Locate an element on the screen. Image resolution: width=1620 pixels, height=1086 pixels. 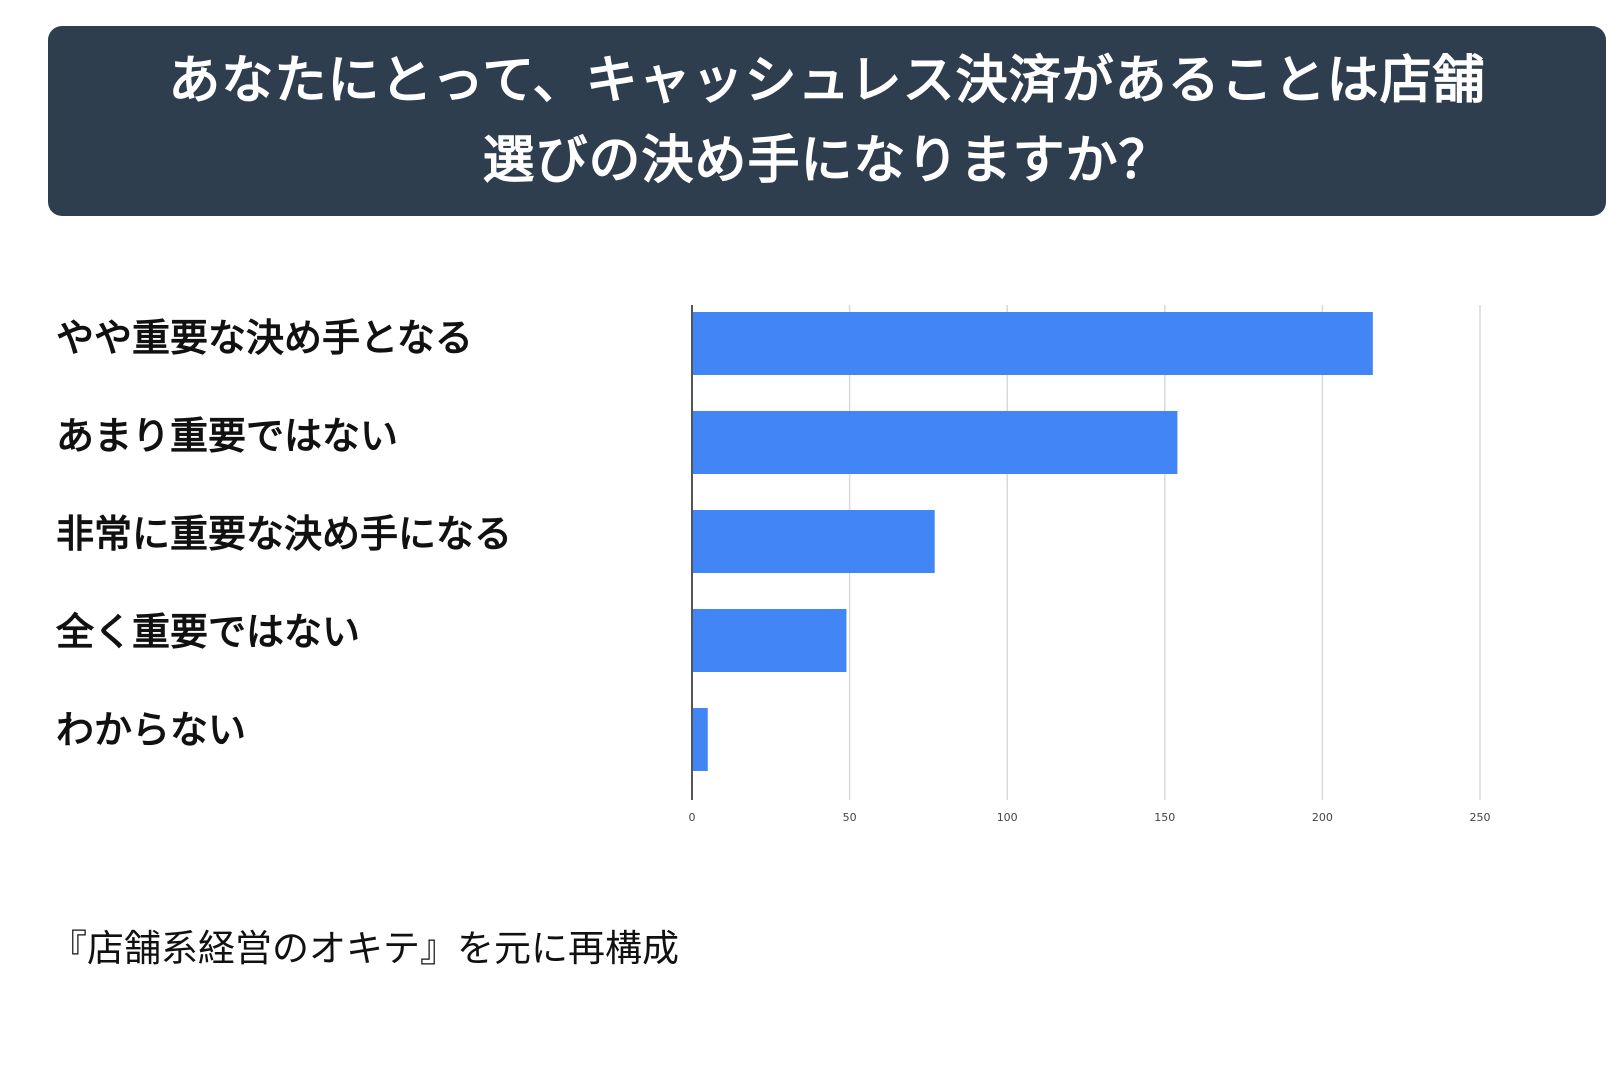
category-label-2: 非常に重要な決め手になる is located at coordinates (284, 534).